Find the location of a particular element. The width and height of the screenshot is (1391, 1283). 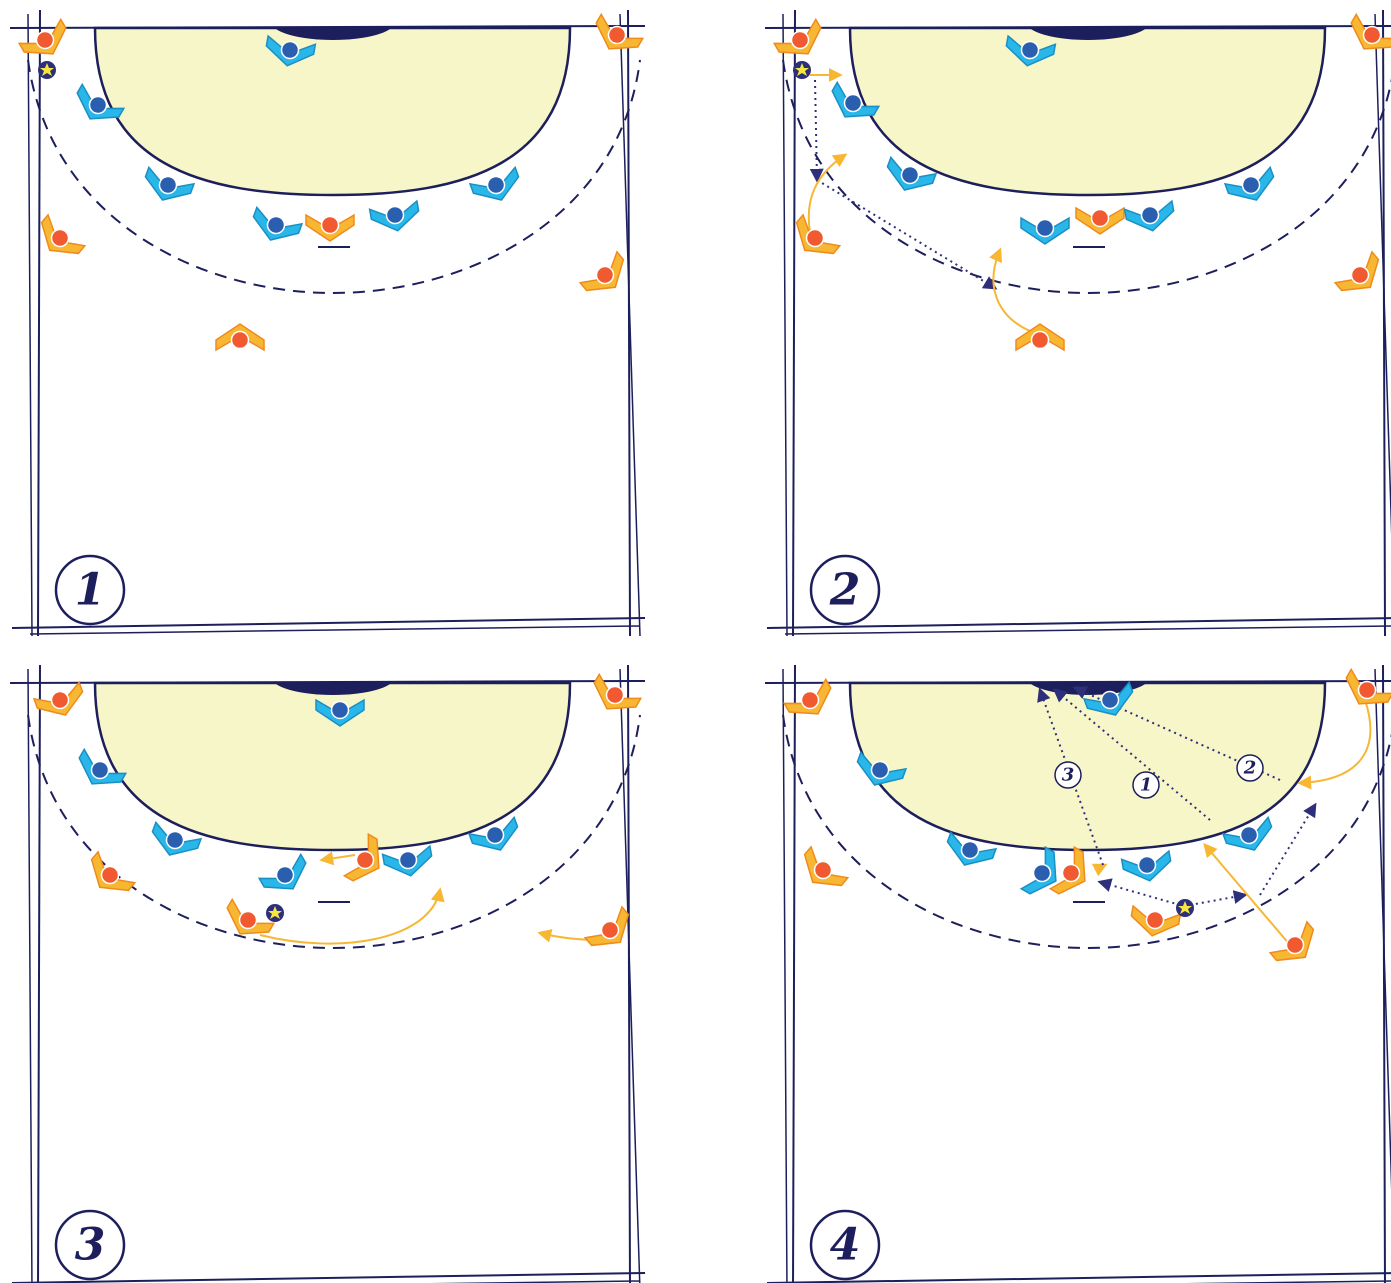

pass-label-text: 3 is located at coordinates (1068, 775).